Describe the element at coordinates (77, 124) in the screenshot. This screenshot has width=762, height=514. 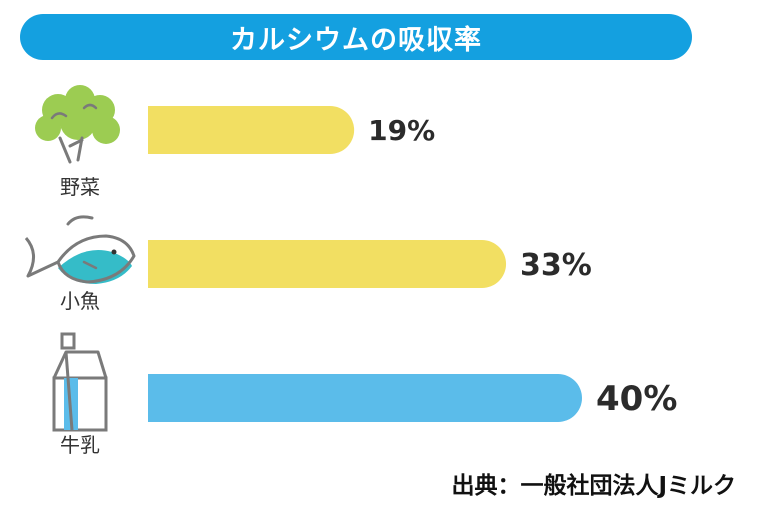
I see `vegetable-icon` at that location.